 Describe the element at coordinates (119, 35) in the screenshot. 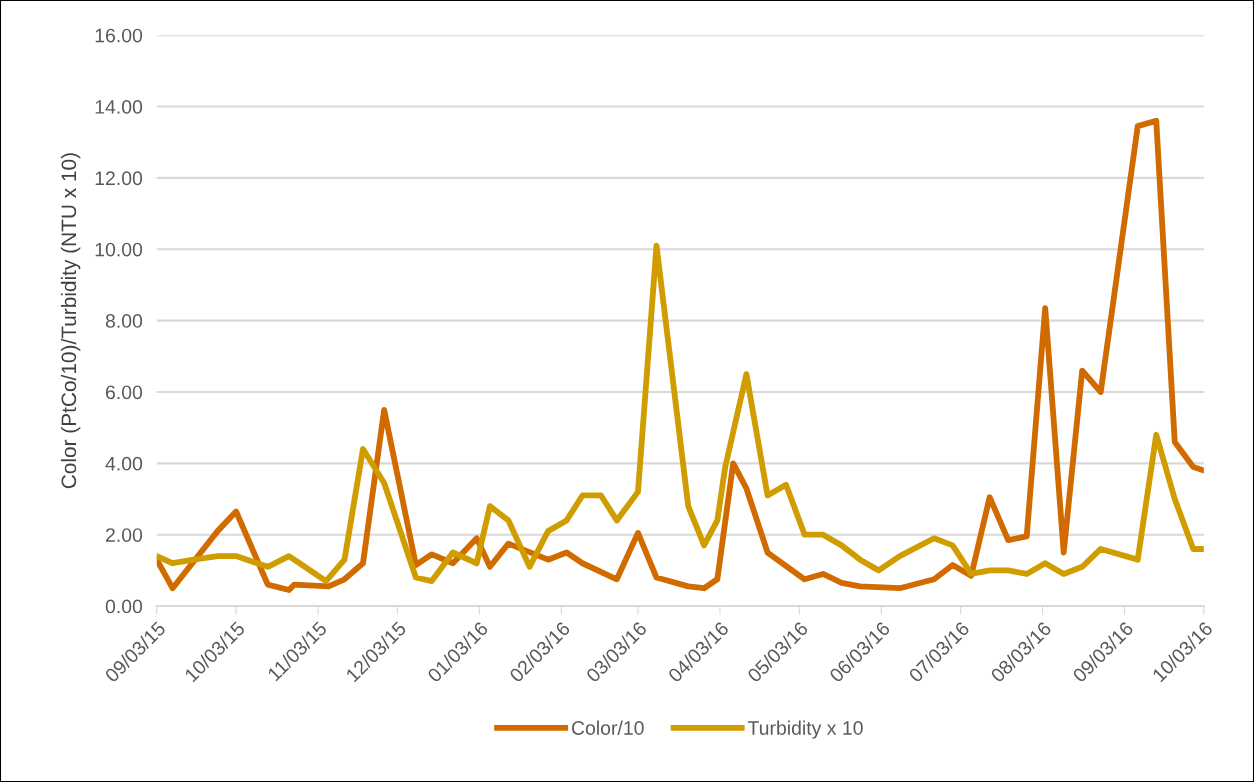

I see `y-tick-label: 16.00` at that location.